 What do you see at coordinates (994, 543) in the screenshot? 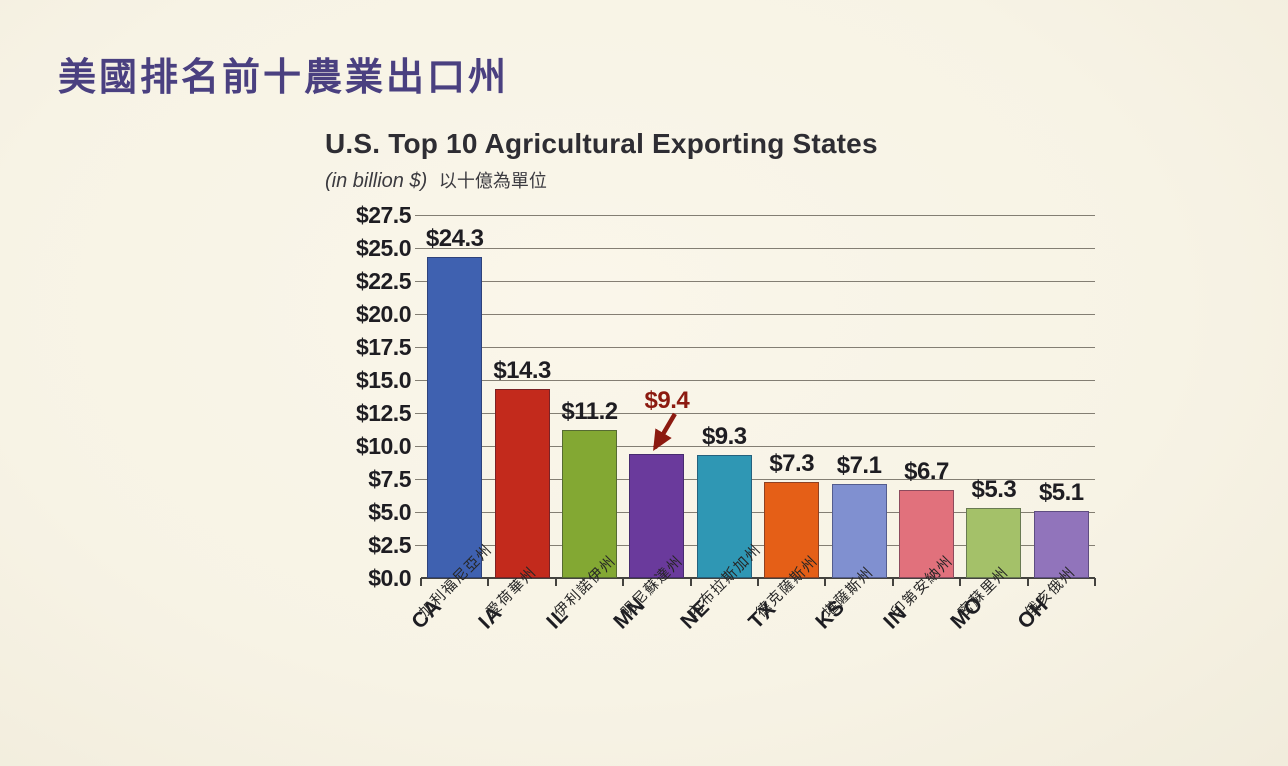
I see `bar-MO` at bounding box center [994, 543].